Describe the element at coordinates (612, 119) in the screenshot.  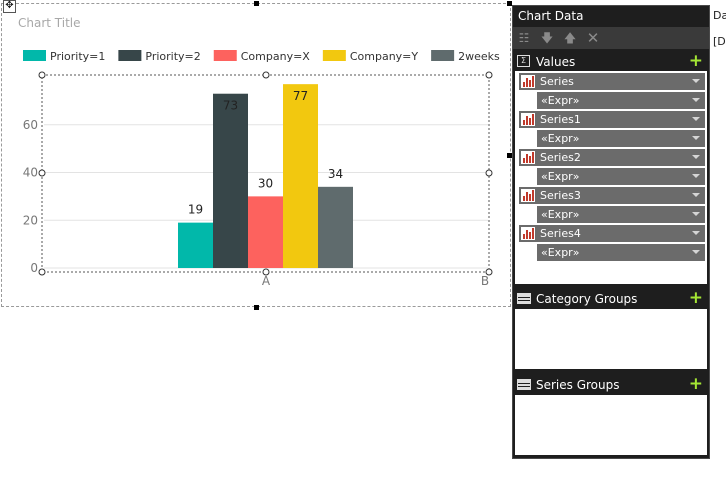
I see `series-row-1: Series1` at that location.